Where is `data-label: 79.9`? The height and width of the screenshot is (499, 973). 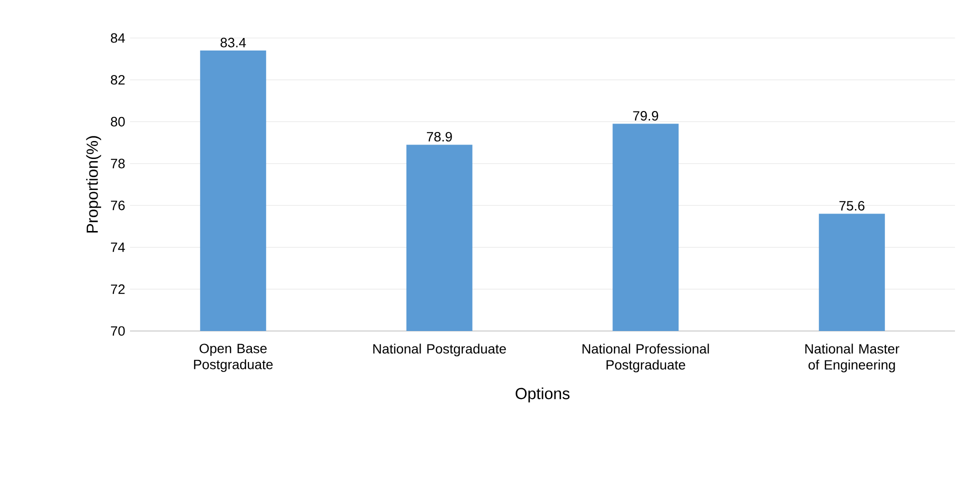
data-label: 79.9 is located at coordinates (645, 116).